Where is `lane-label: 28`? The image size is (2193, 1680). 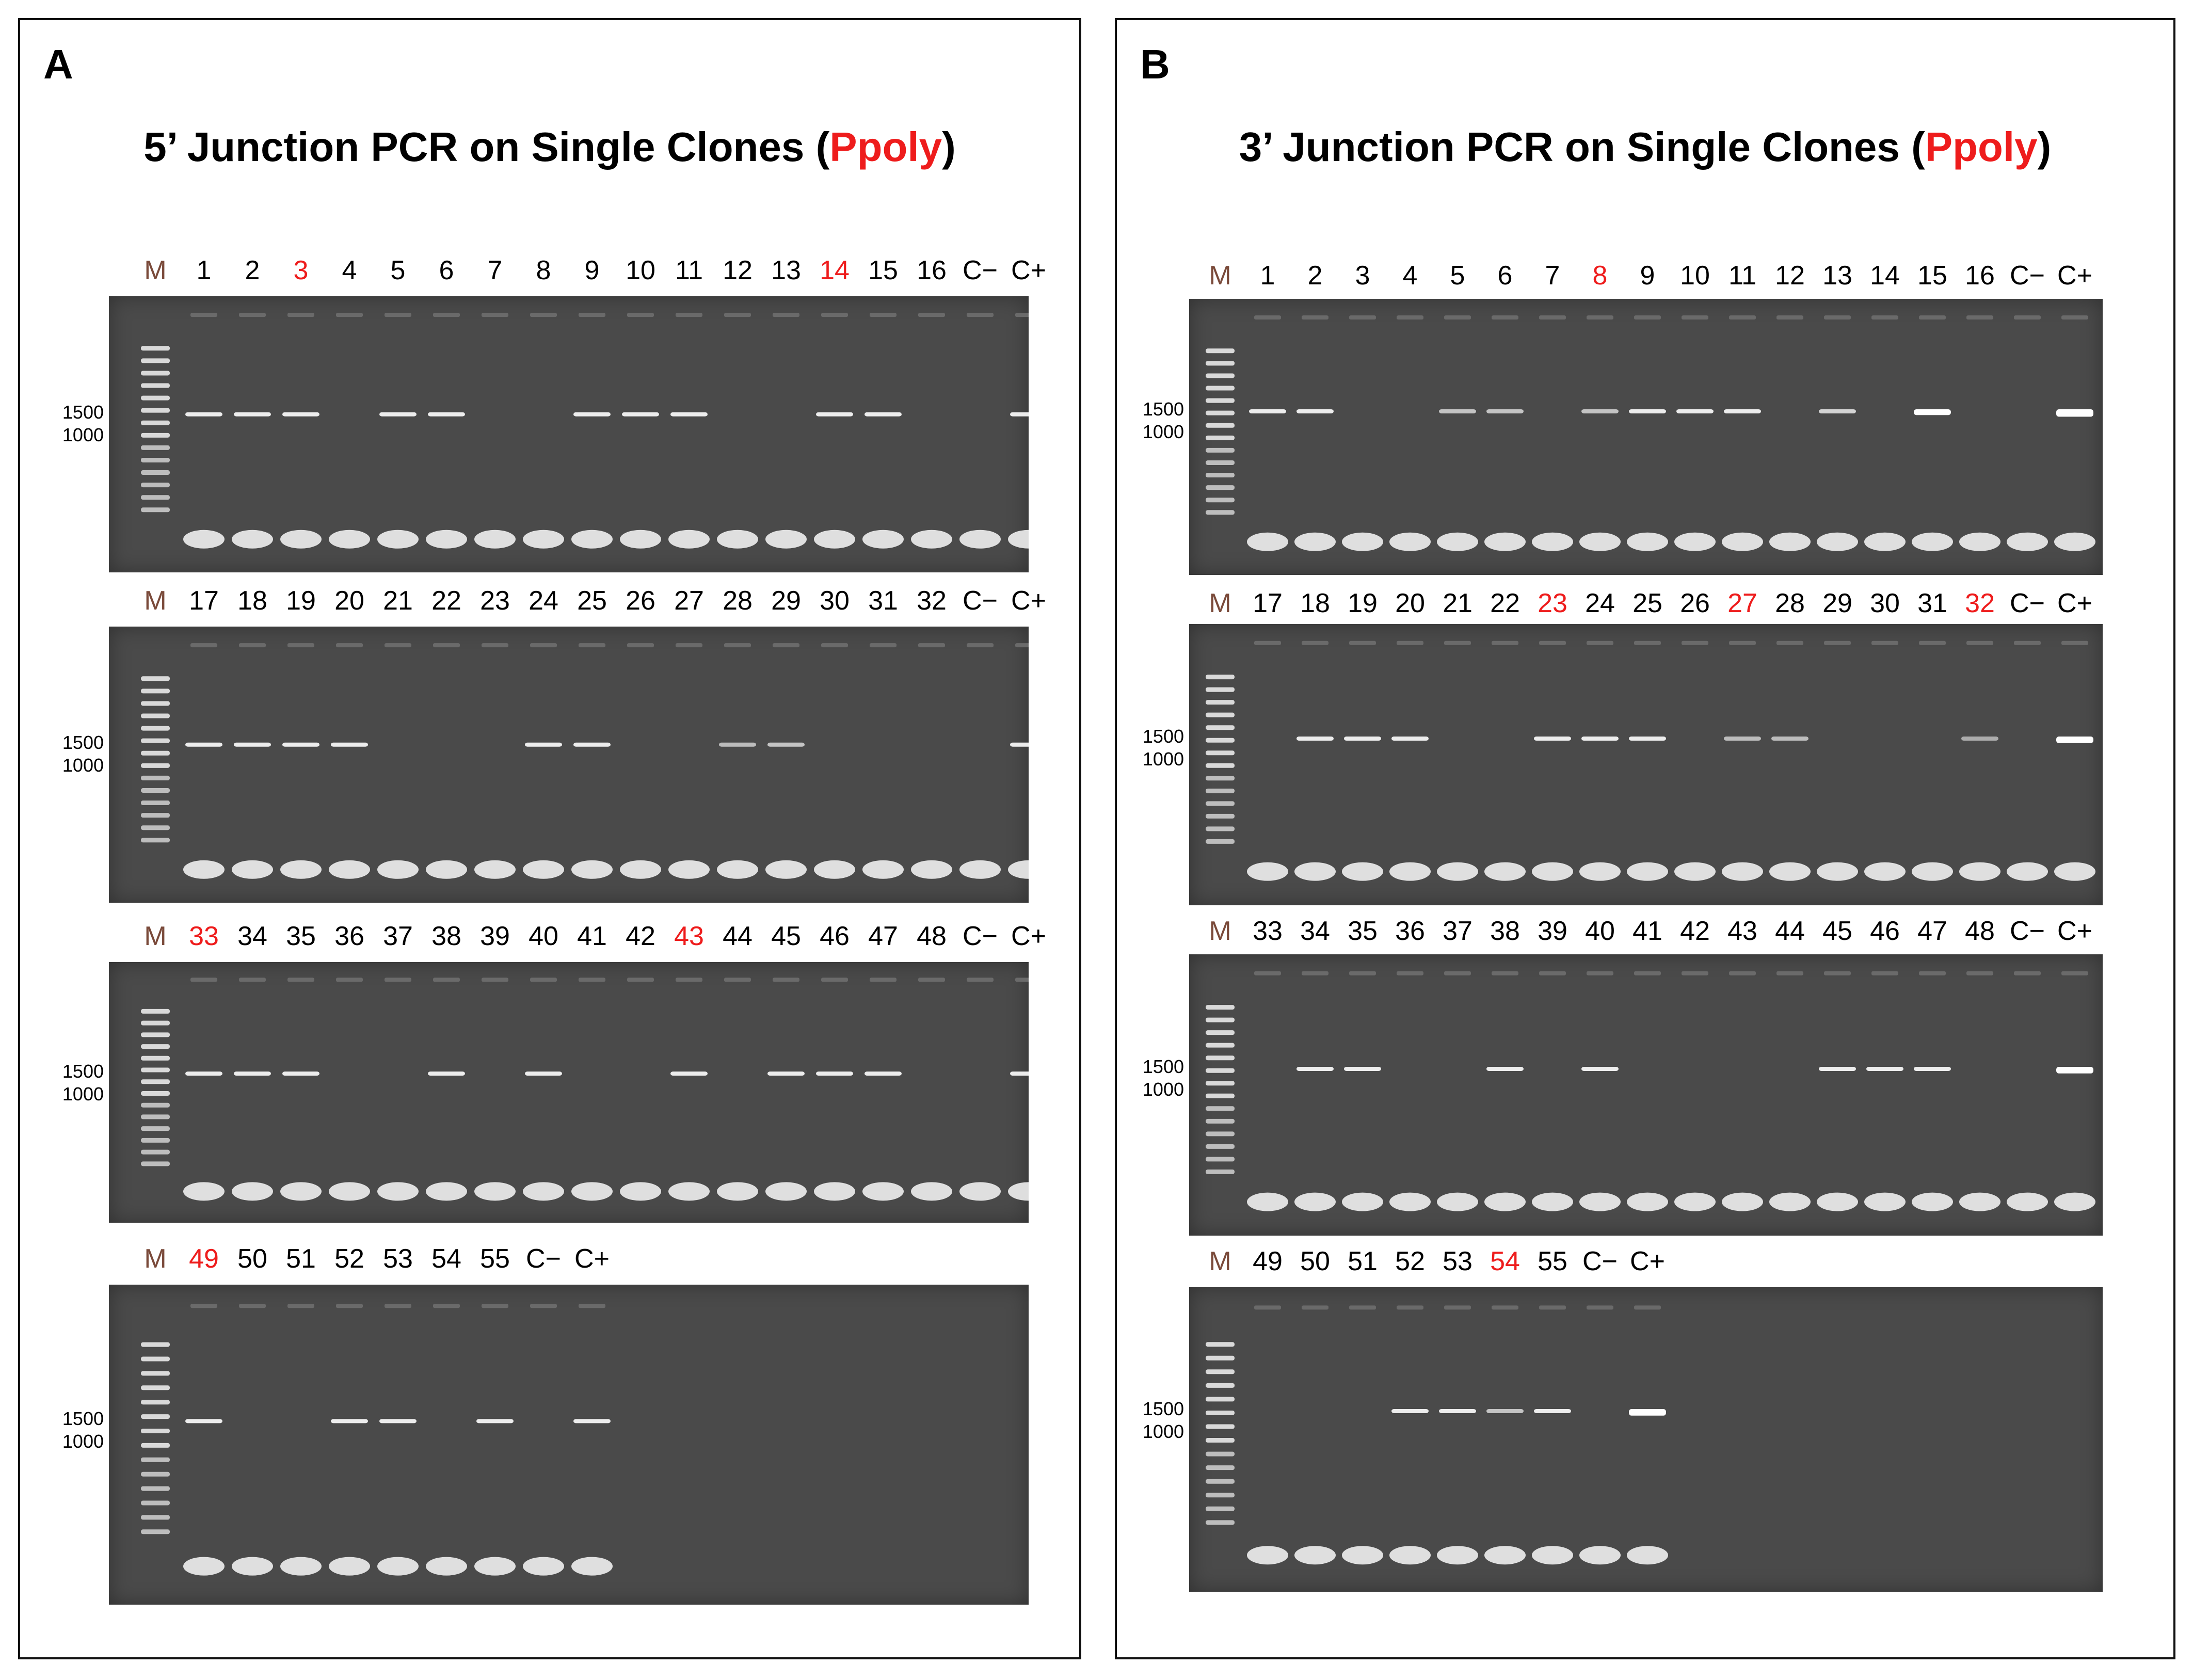 lane-label: 28 is located at coordinates (1790, 603).